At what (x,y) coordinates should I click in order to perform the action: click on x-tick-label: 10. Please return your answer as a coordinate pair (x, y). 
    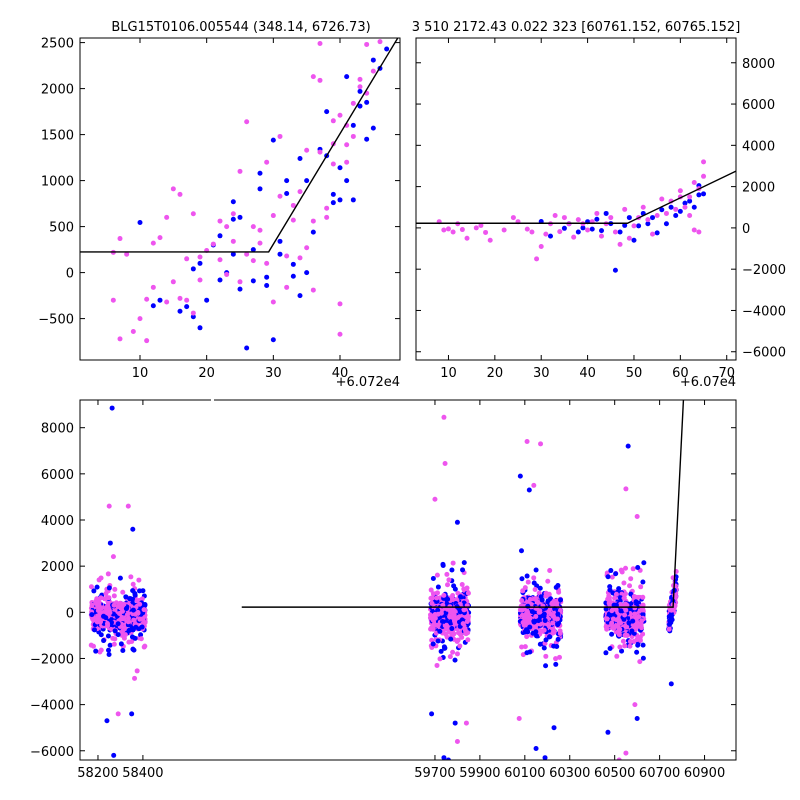
    Looking at the image, I should click on (448, 373).